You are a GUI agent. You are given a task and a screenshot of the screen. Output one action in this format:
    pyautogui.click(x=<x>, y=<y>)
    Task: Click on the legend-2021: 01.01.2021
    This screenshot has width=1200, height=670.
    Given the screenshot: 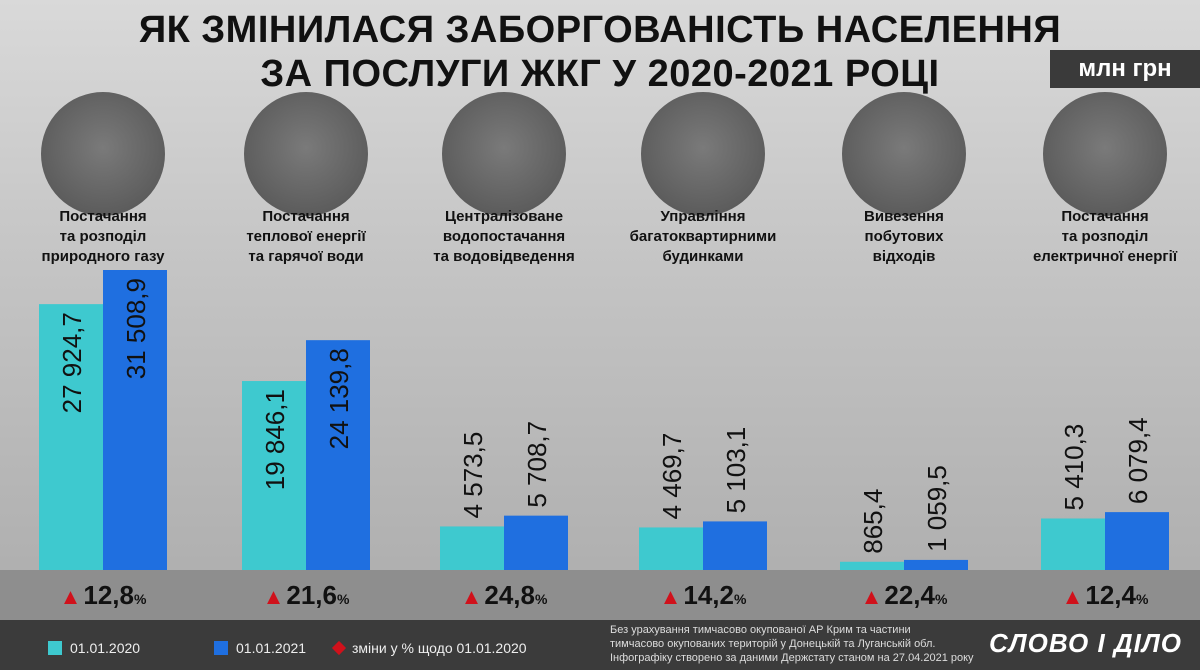 What is the action you would take?
    pyautogui.click(x=260, y=648)
    